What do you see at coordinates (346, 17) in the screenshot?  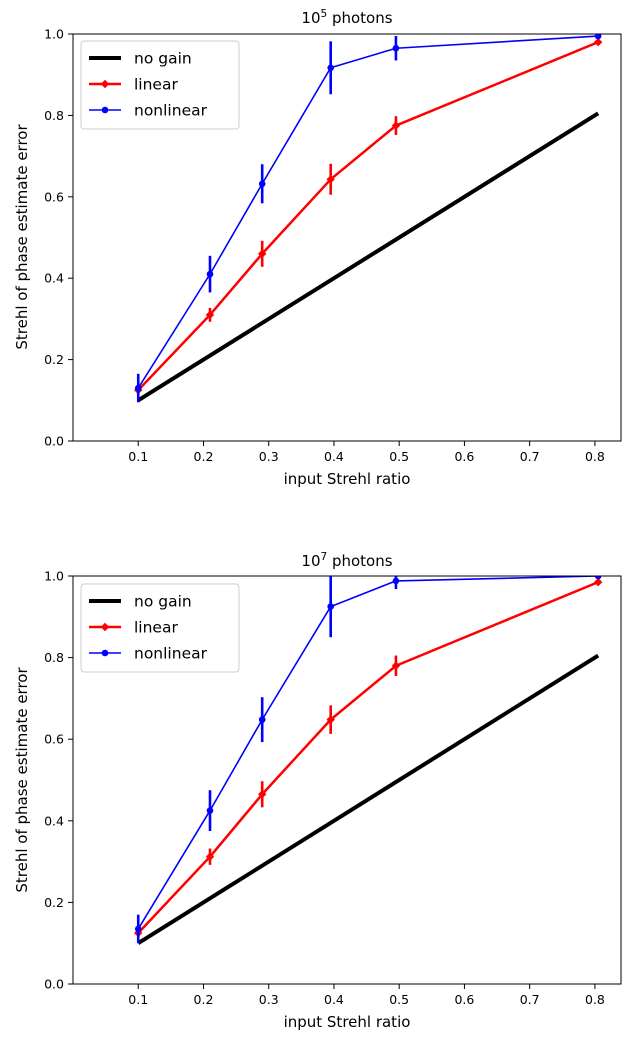 I see `chart-title: 105 photons` at bounding box center [346, 17].